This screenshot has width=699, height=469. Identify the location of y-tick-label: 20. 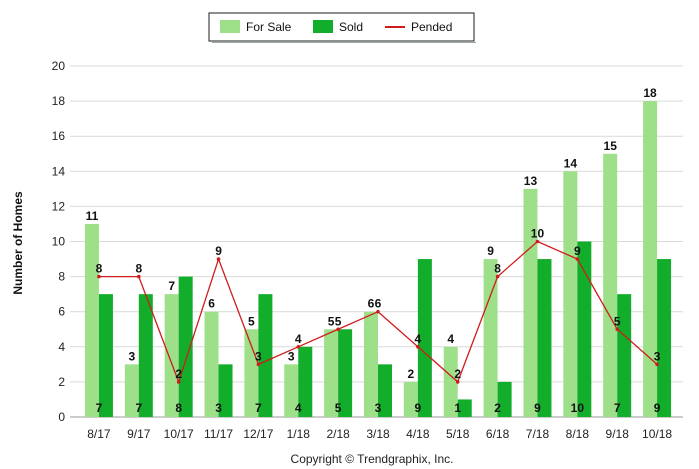
(59, 66).